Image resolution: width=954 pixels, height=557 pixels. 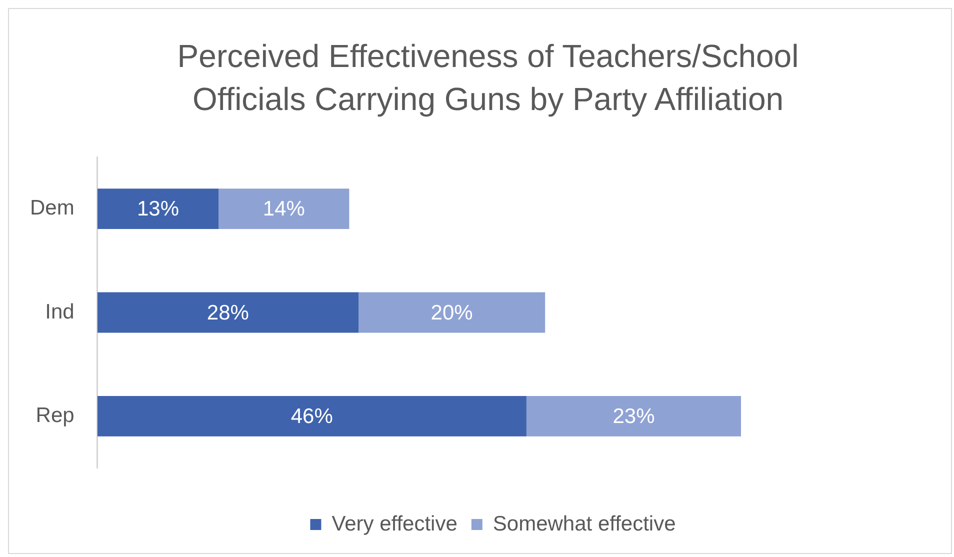 I want to click on data-label: 23%, so click(x=633, y=416).